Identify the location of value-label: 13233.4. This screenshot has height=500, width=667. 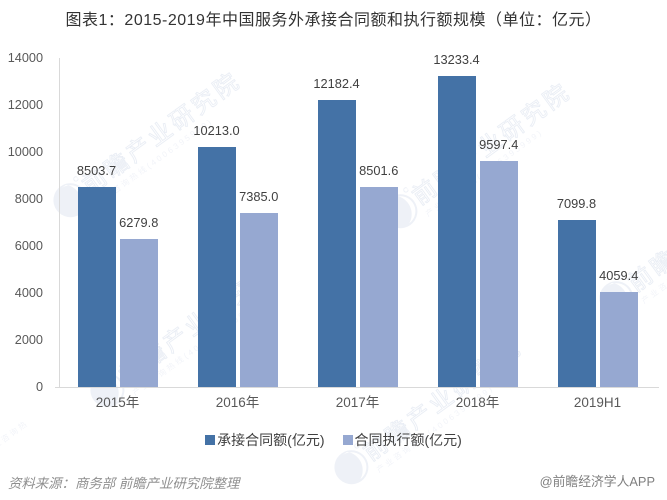
(456, 59).